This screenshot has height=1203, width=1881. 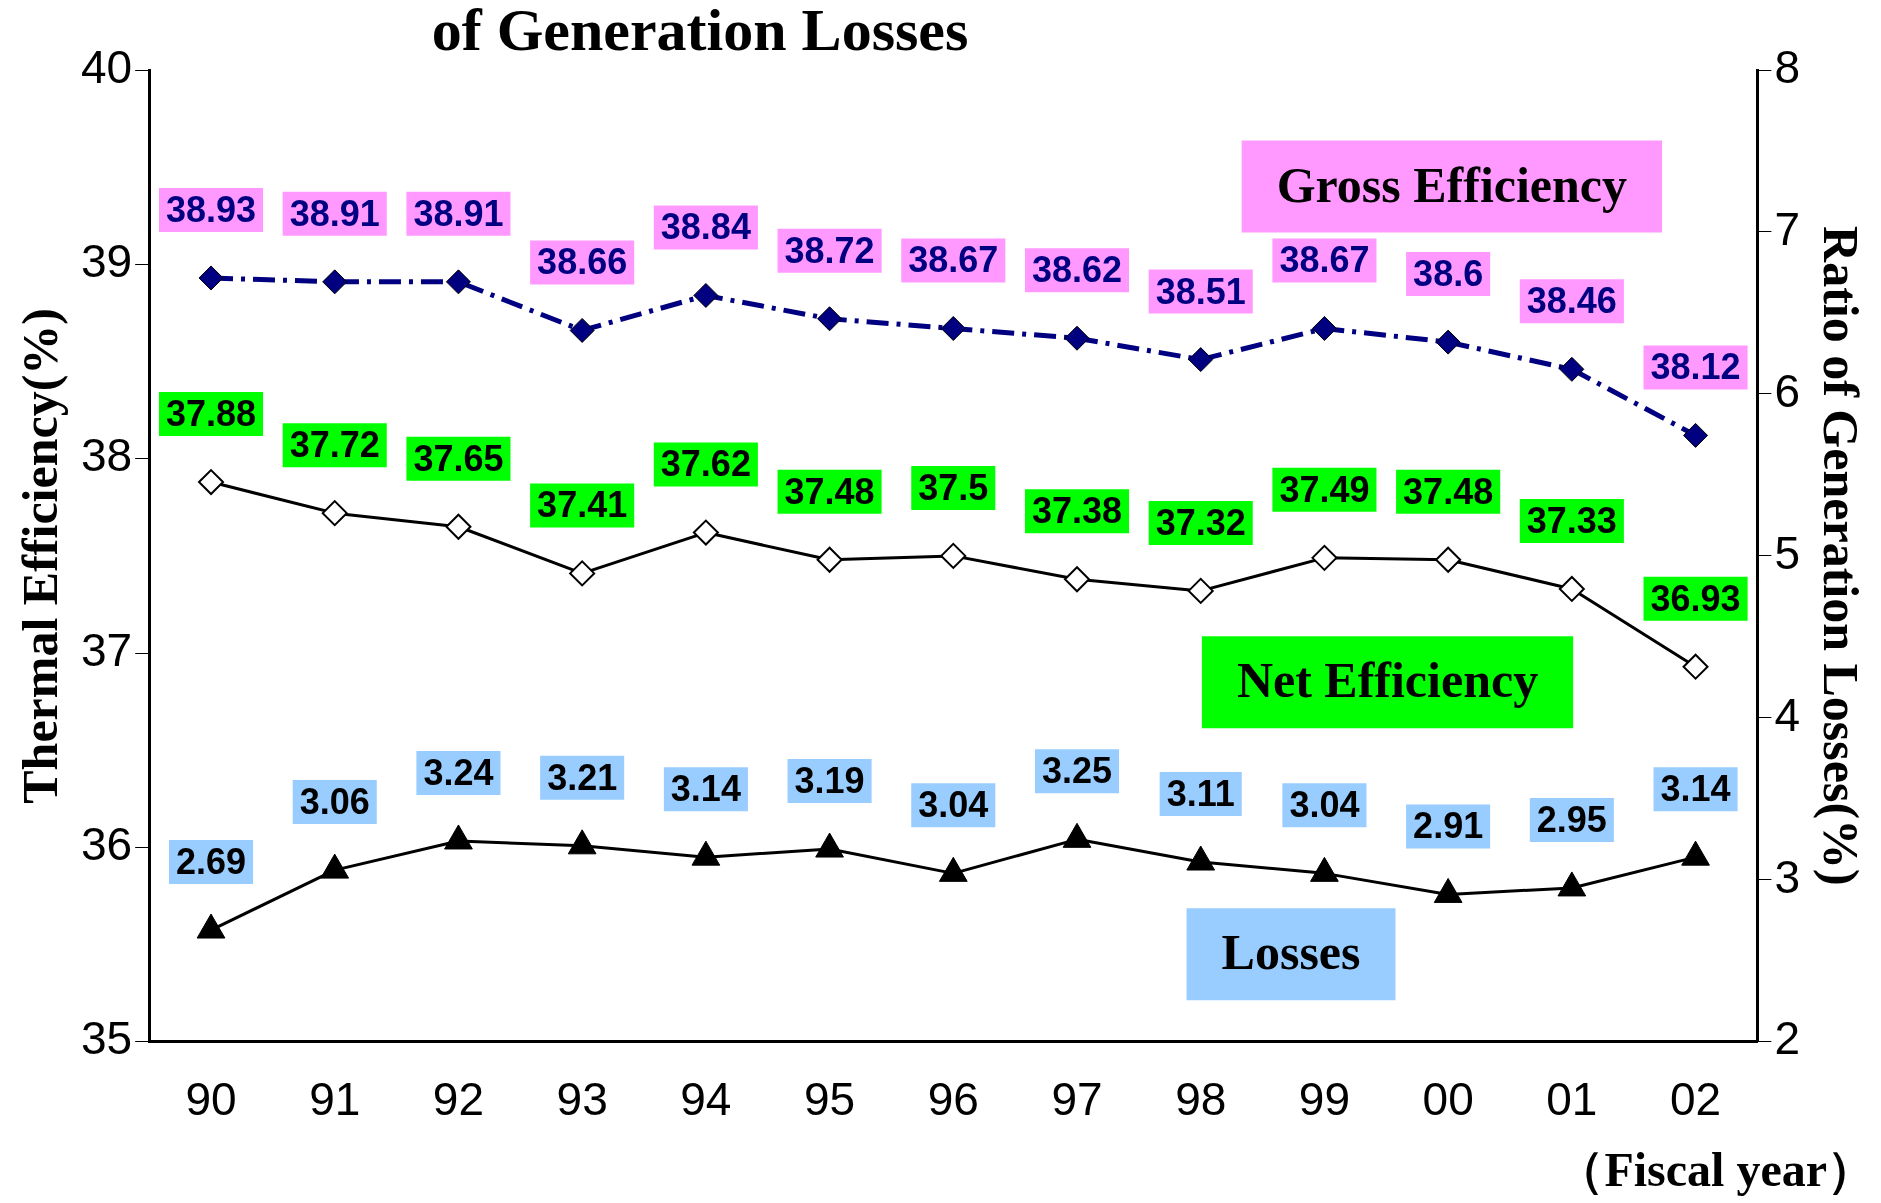 What do you see at coordinates (1787, 1038) in the screenshot?
I see `y2-tick-label: 2` at bounding box center [1787, 1038].